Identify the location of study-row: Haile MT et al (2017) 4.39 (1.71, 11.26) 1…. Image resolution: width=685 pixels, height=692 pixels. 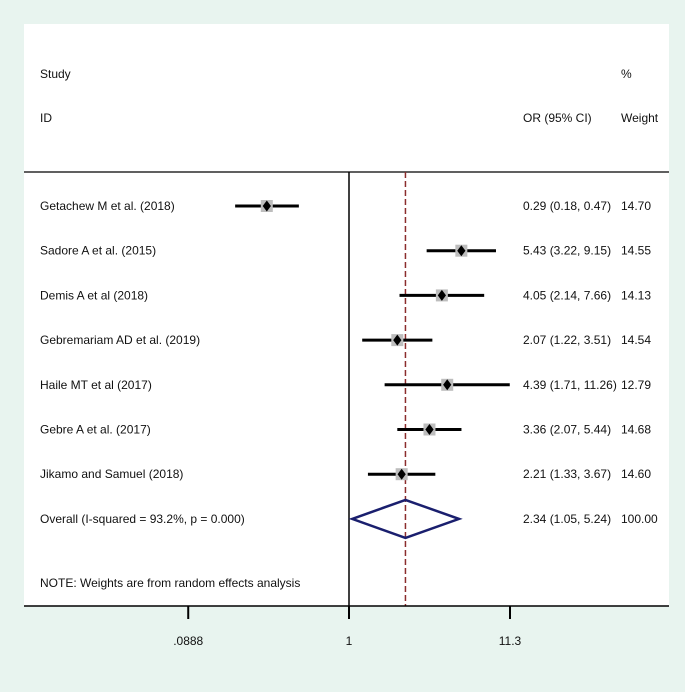
(345, 385).